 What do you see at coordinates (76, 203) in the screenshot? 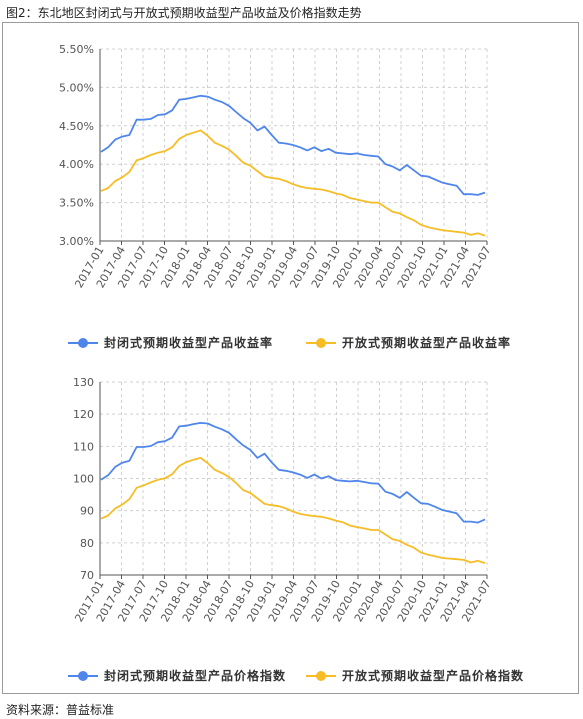
I see `y-tick-label: 3.50%` at bounding box center [76, 203].